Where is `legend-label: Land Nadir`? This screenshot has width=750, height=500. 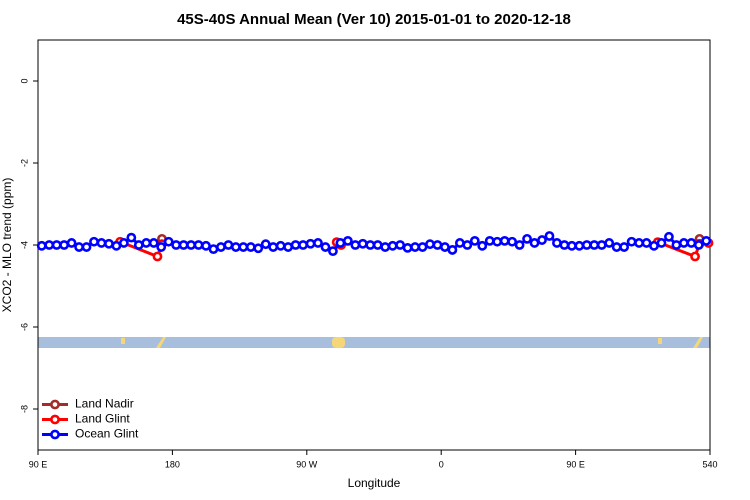 legend-label: Land Nadir is located at coordinates (104, 404).